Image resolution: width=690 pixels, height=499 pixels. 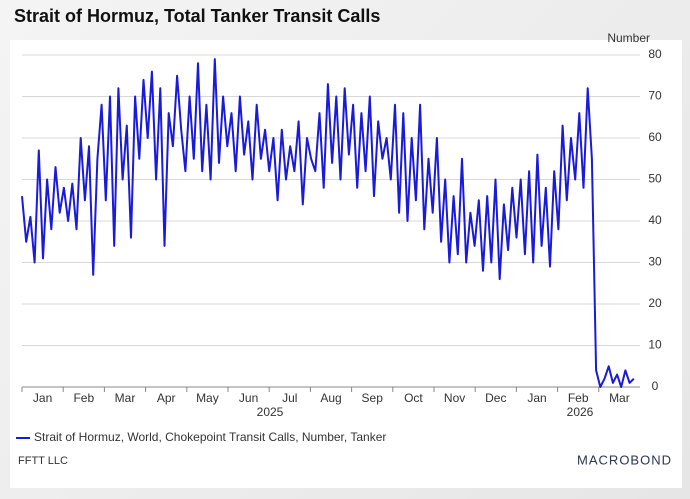 What do you see at coordinates (43, 461) in the screenshot?
I see `source: FFTT LLC` at bounding box center [43, 461].